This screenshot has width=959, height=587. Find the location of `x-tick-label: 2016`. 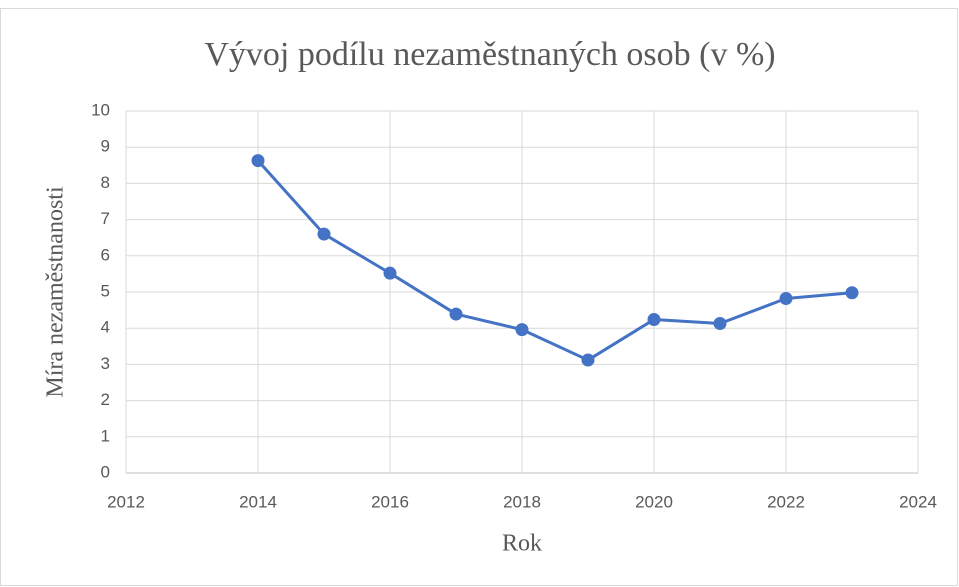

x-tick-label: 2016 is located at coordinates (390, 501).